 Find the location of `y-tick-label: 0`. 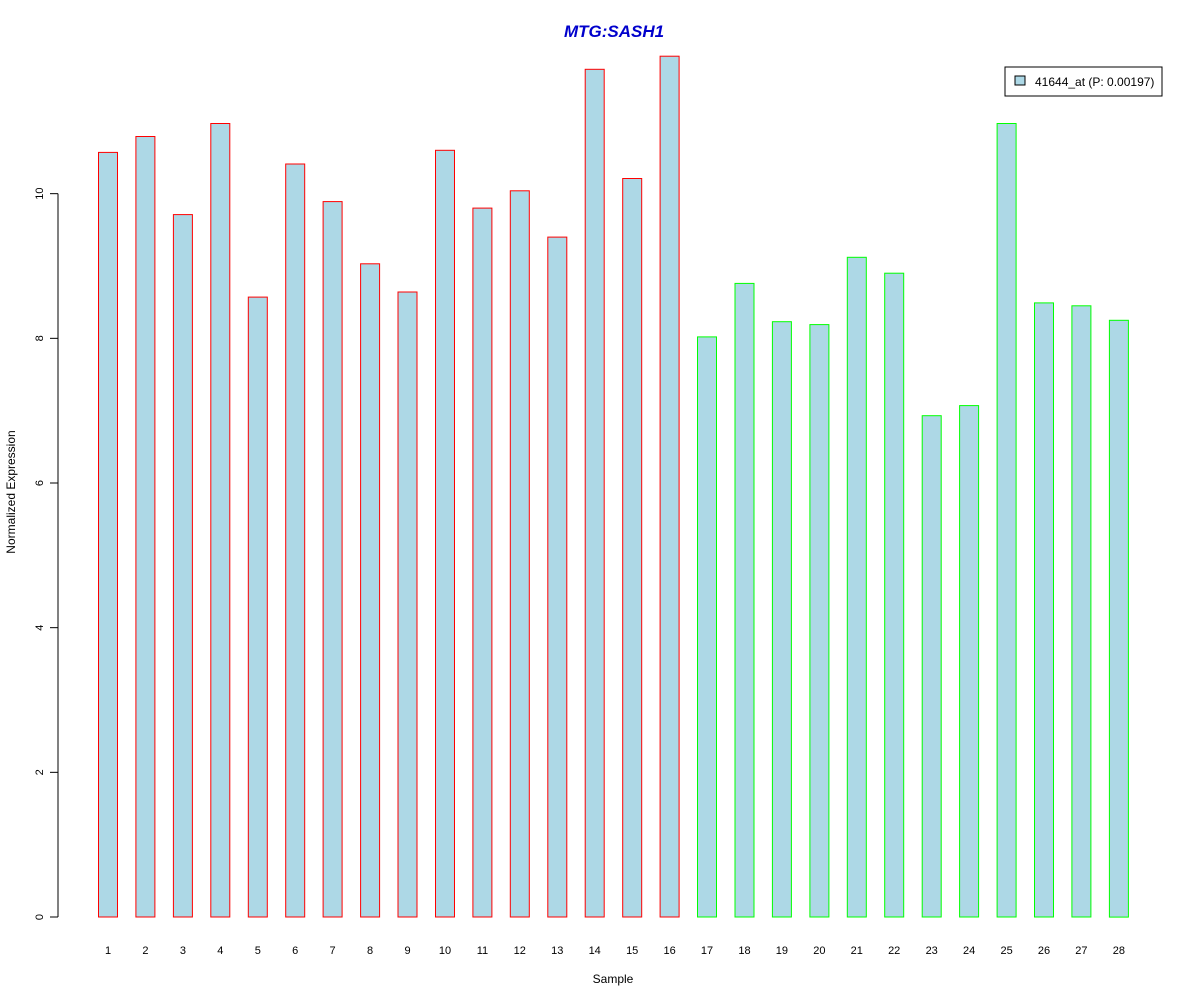

y-tick-label: 0 is located at coordinates (40, 917).